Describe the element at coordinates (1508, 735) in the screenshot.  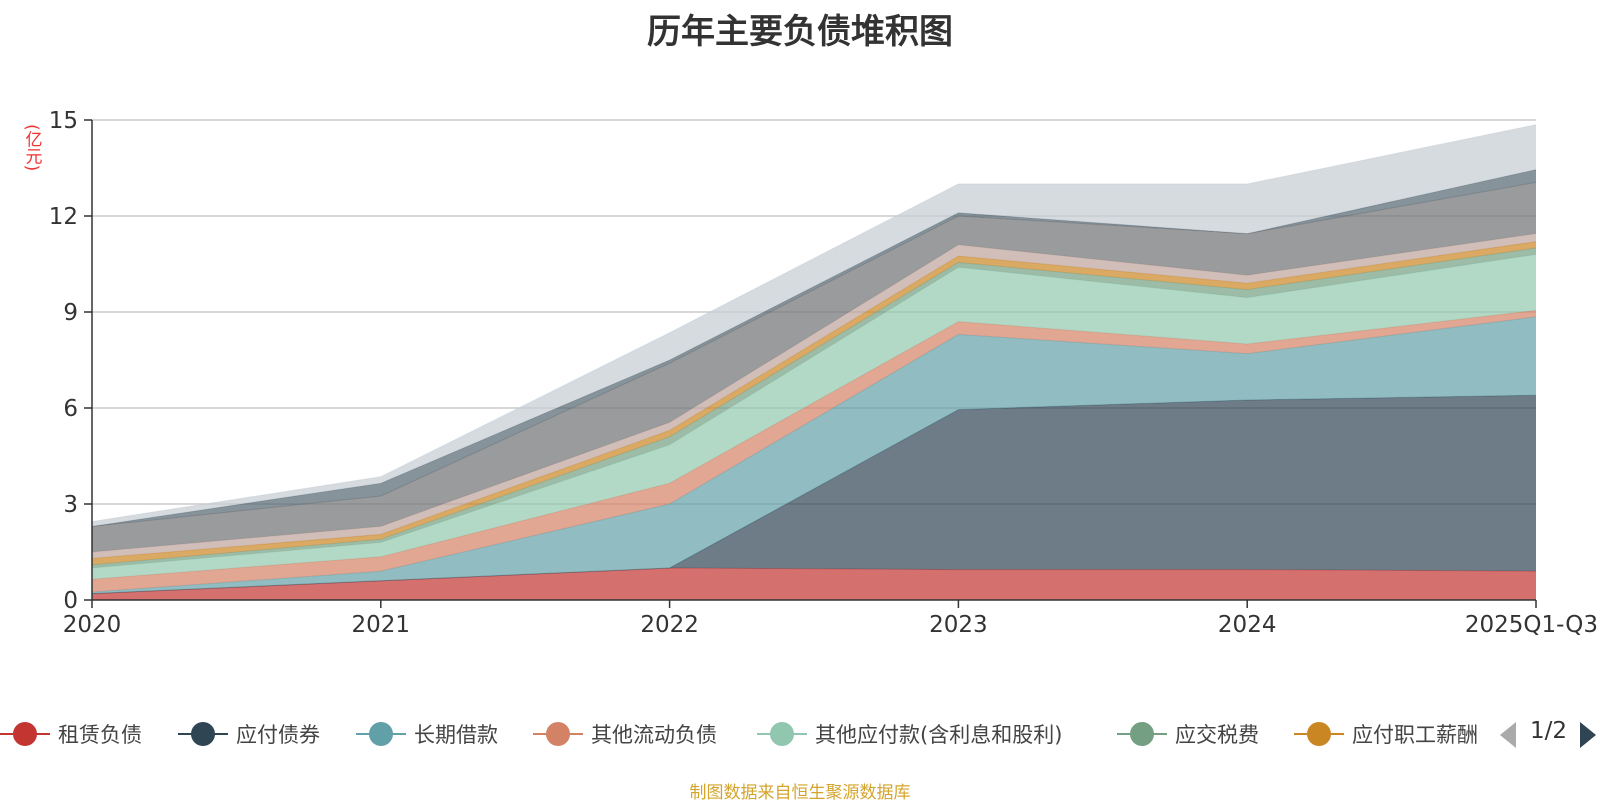
I see `legend-prev-page-icon` at that location.